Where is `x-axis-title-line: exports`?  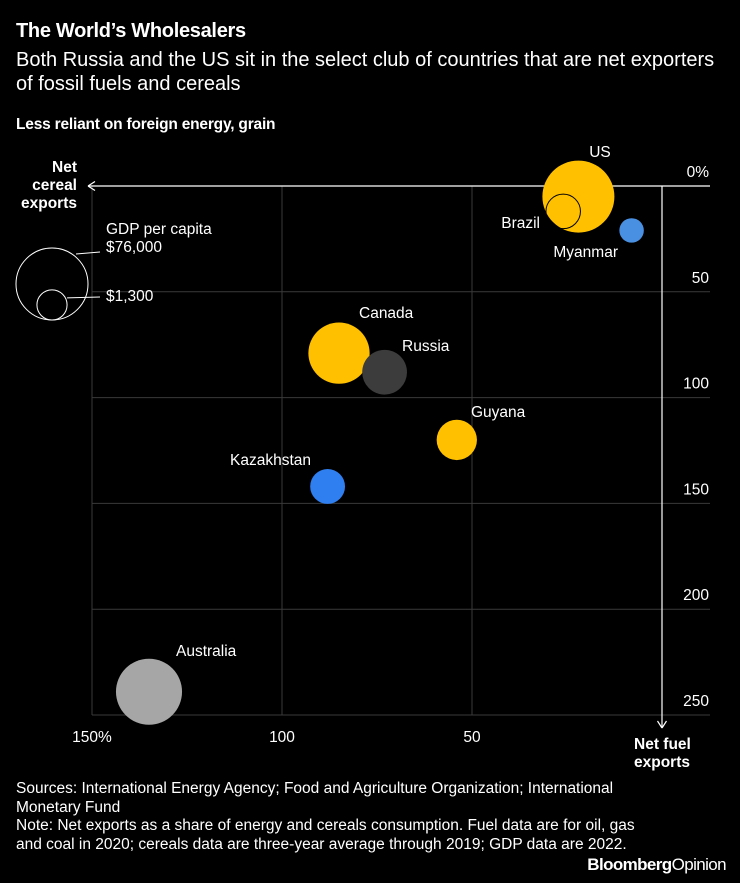
x-axis-title-line: exports is located at coordinates (662, 762).